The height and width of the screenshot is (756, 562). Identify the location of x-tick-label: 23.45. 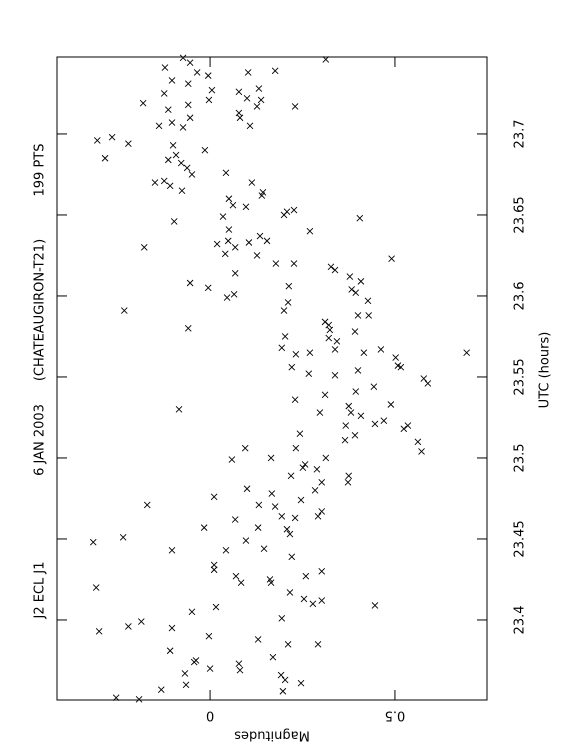
(520, 538).